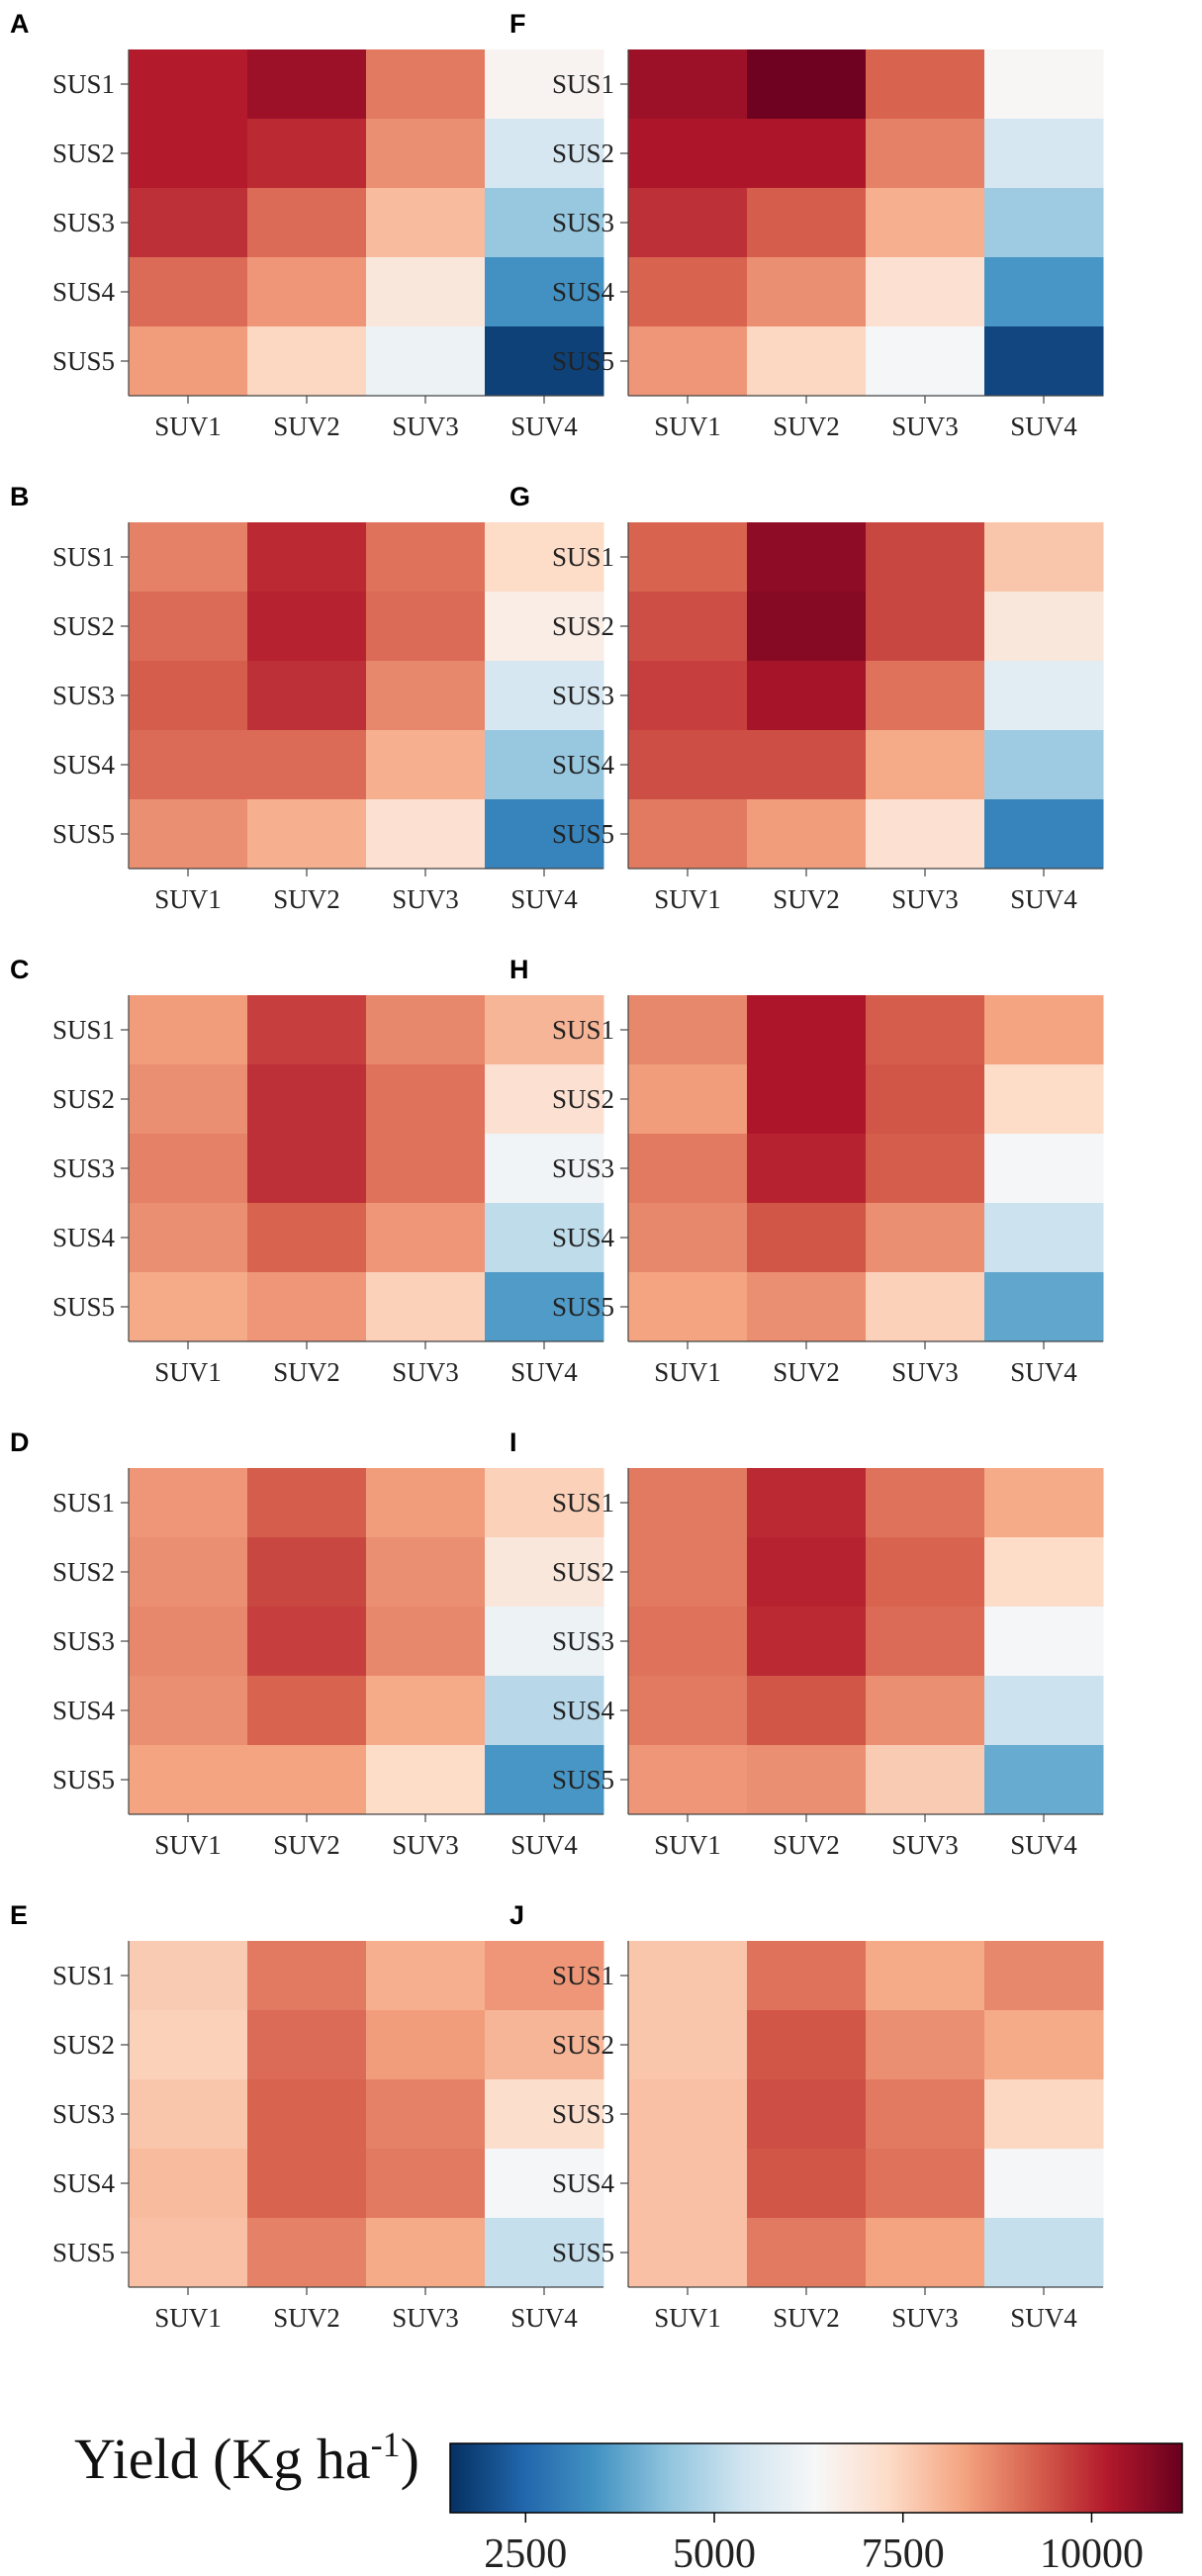 The height and width of the screenshot is (2576, 1202). I want to click on y-tick-label: SUS5, so click(583, 1780).